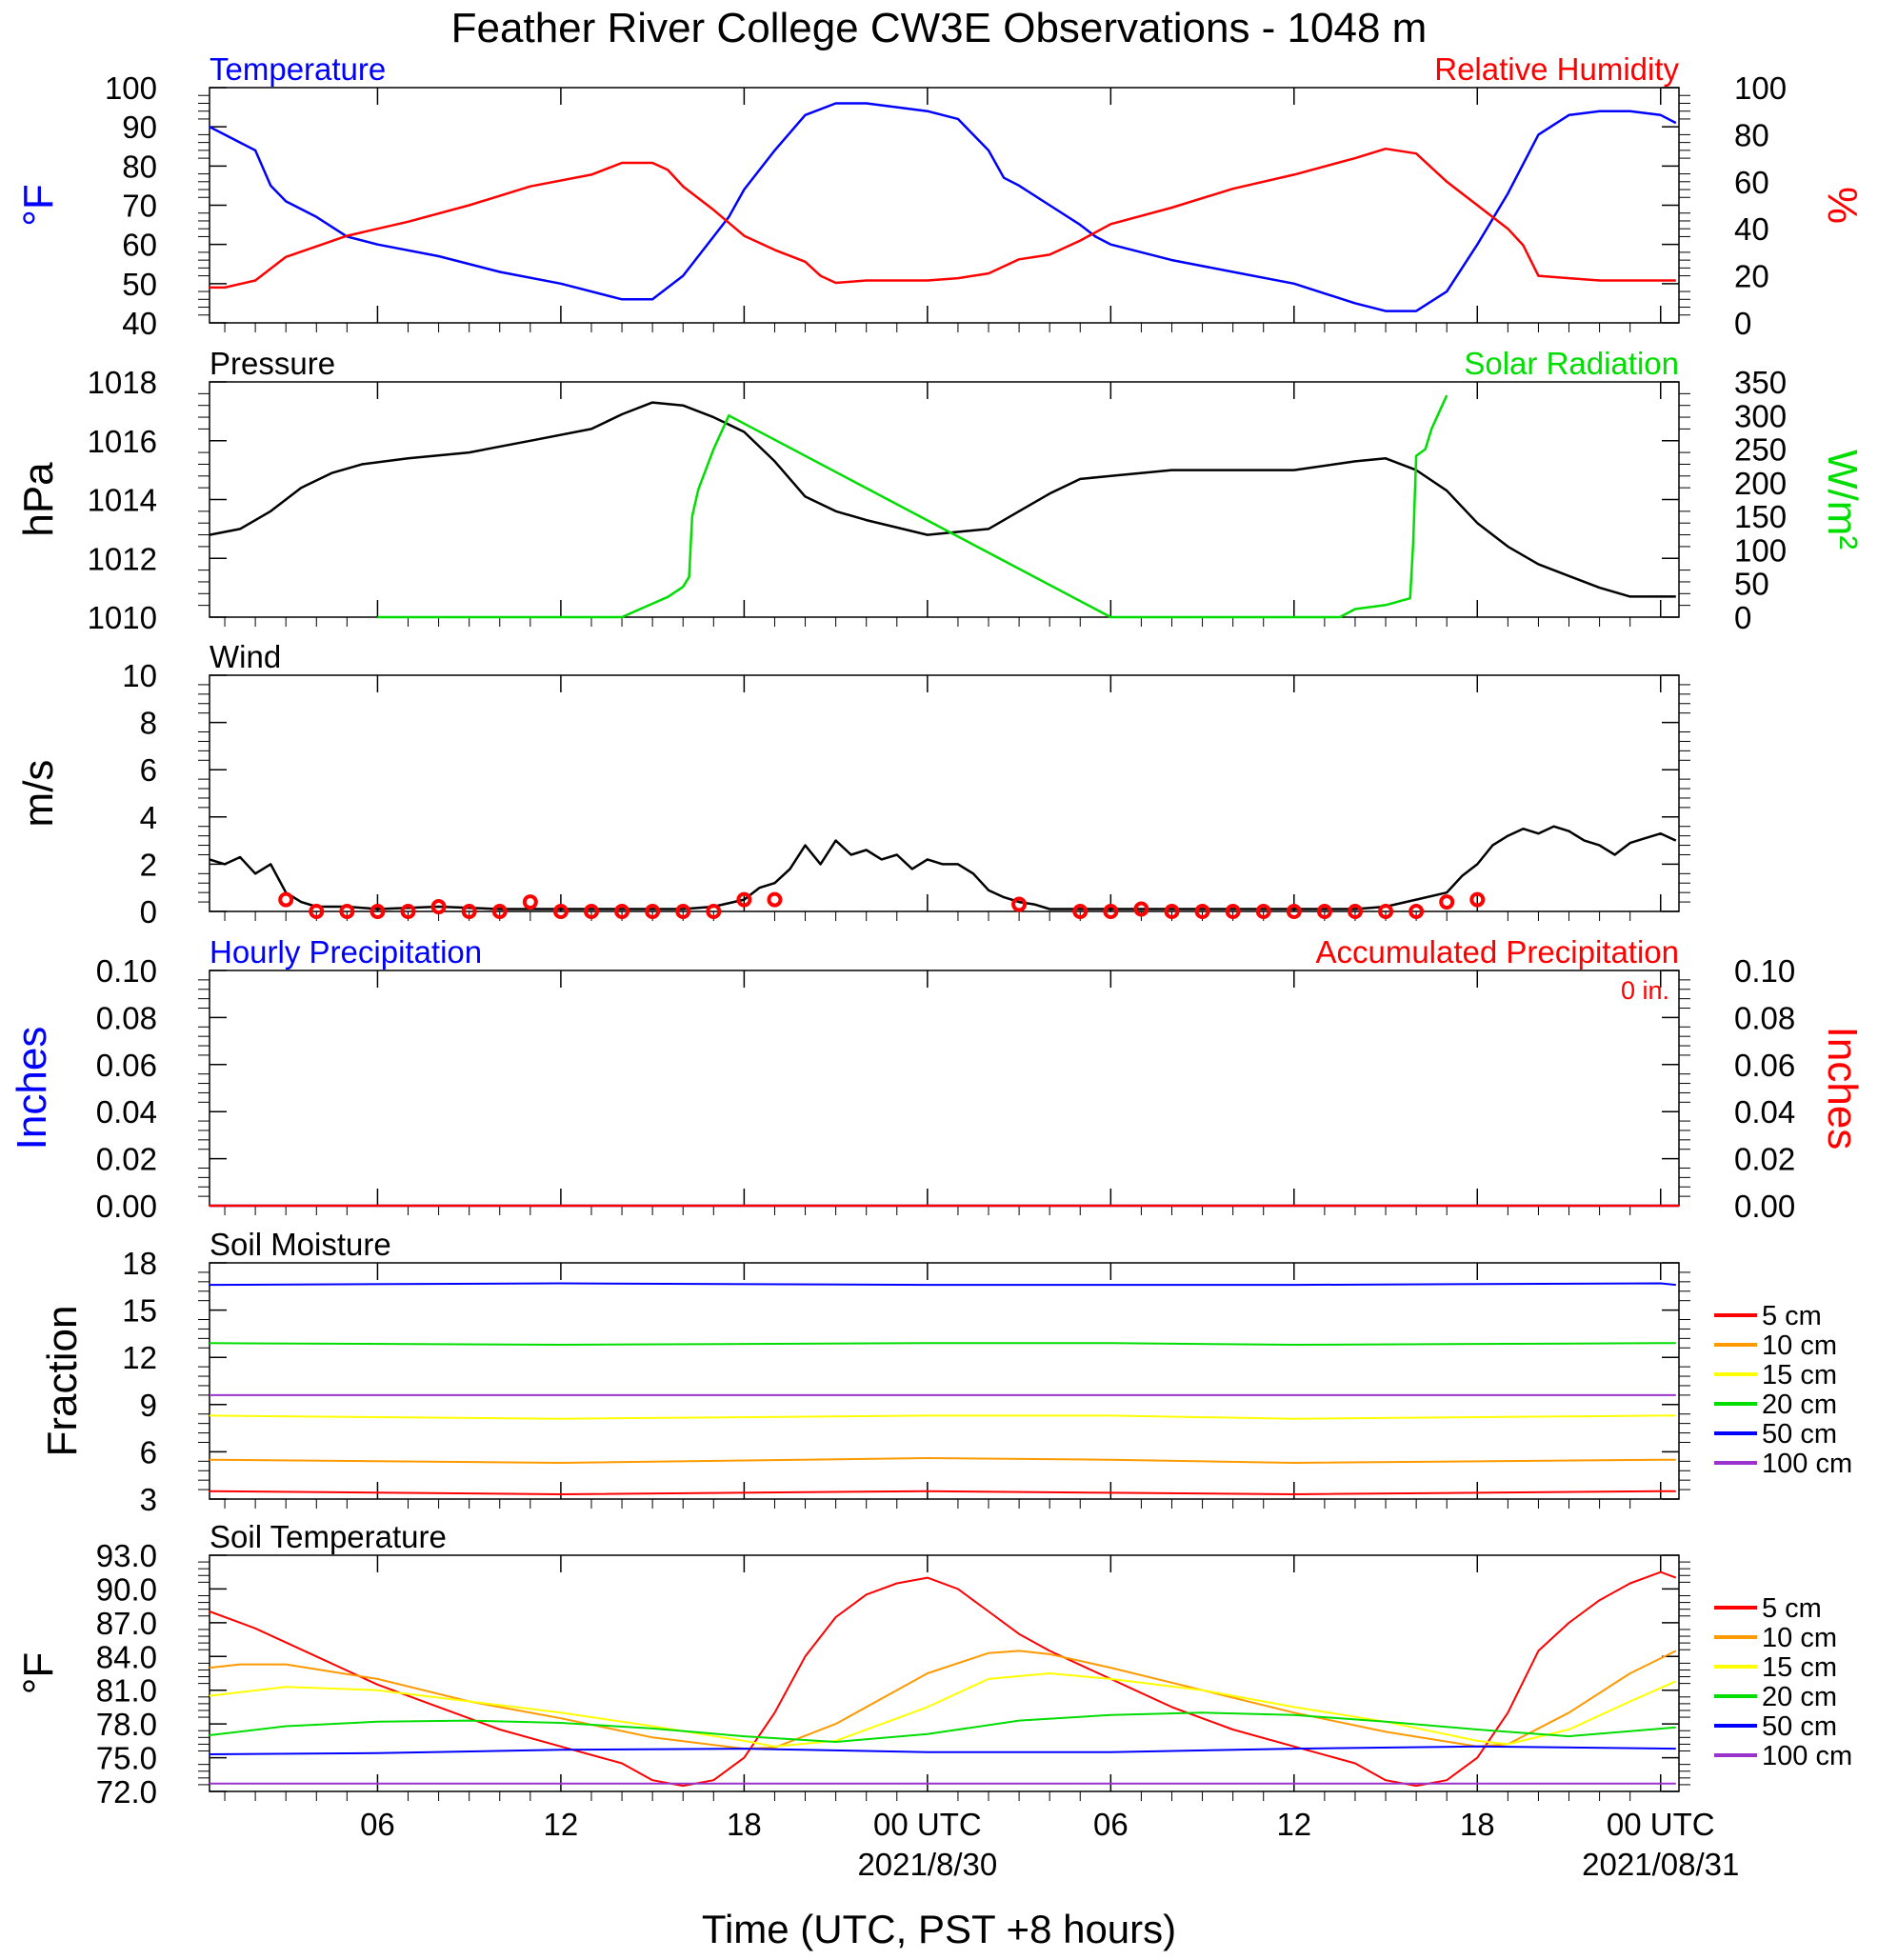 This screenshot has width=1878, height=1960. What do you see at coordinates (1807, 1464) in the screenshot?
I see `legend-label: 100 cm` at bounding box center [1807, 1464].